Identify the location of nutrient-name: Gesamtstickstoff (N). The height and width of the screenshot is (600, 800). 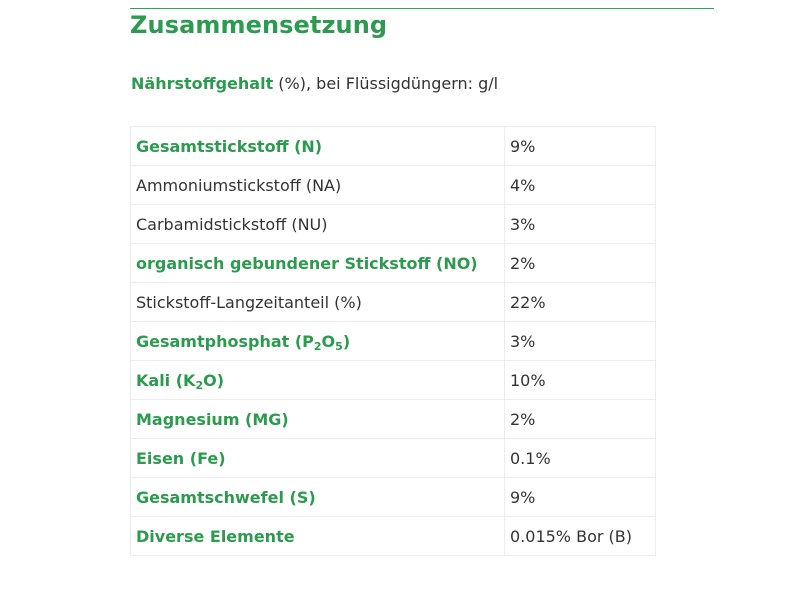
(317, 146).